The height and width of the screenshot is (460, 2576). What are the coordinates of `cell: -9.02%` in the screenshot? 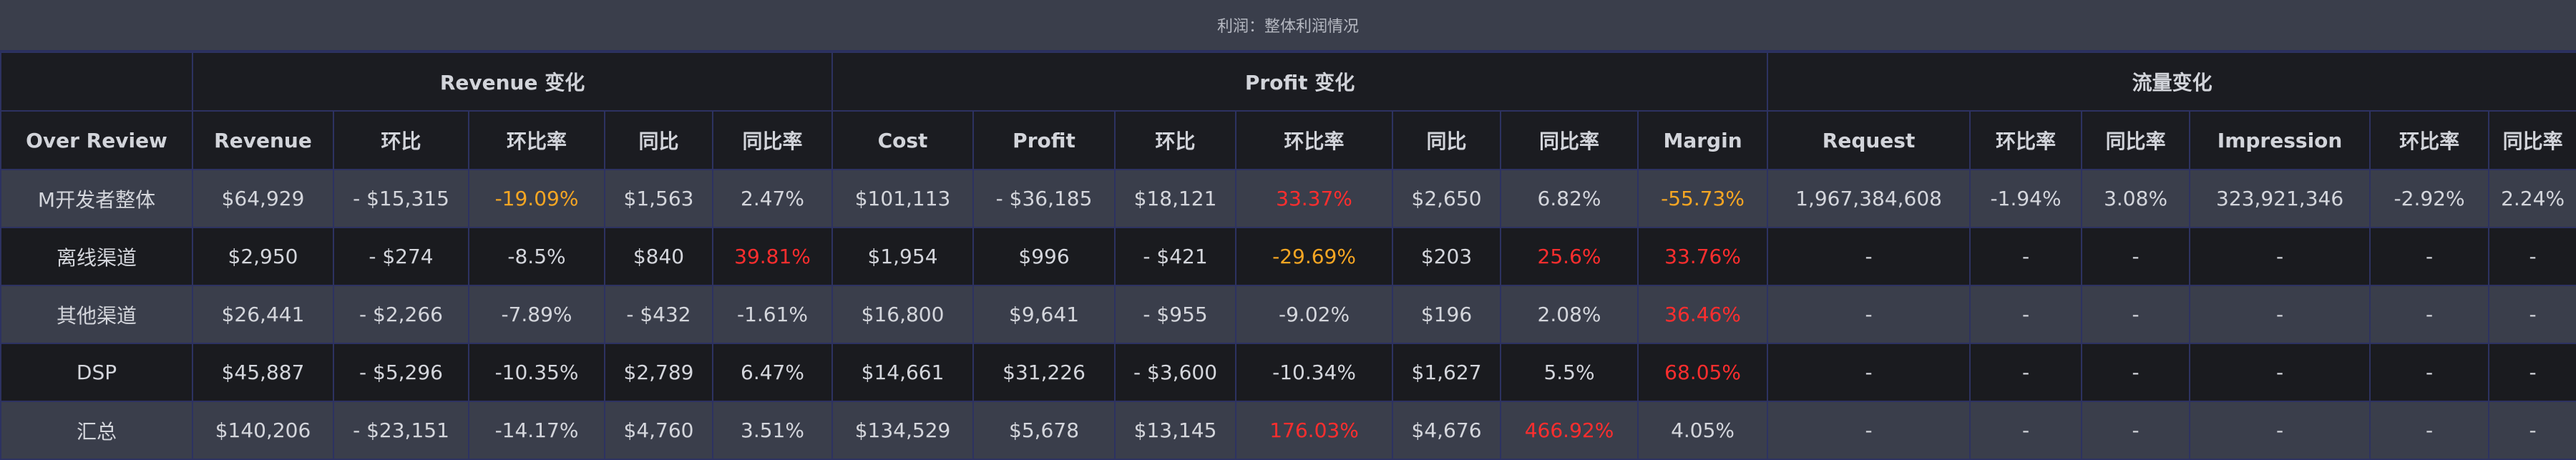 It's located at (1314, 314).